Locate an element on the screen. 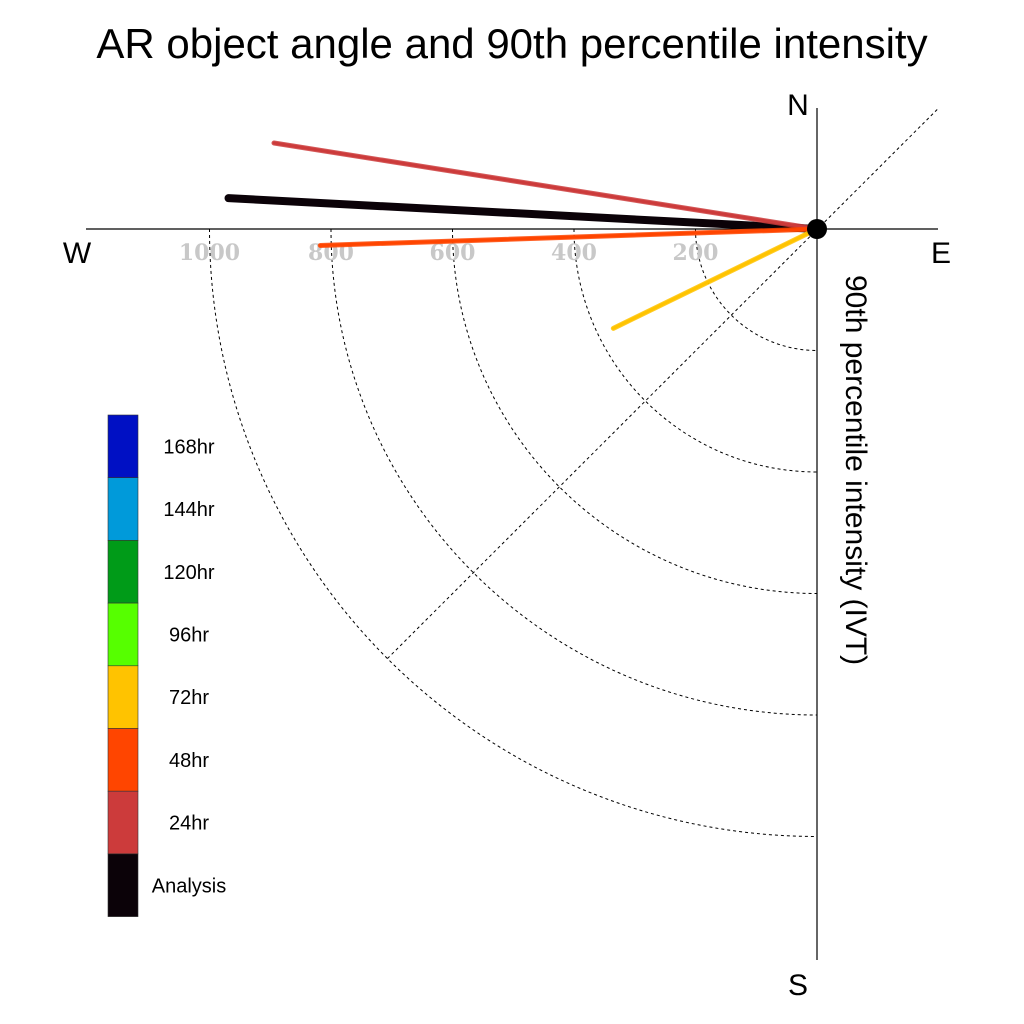  tick-label-600: 600 is located at coordinates (453, 253).